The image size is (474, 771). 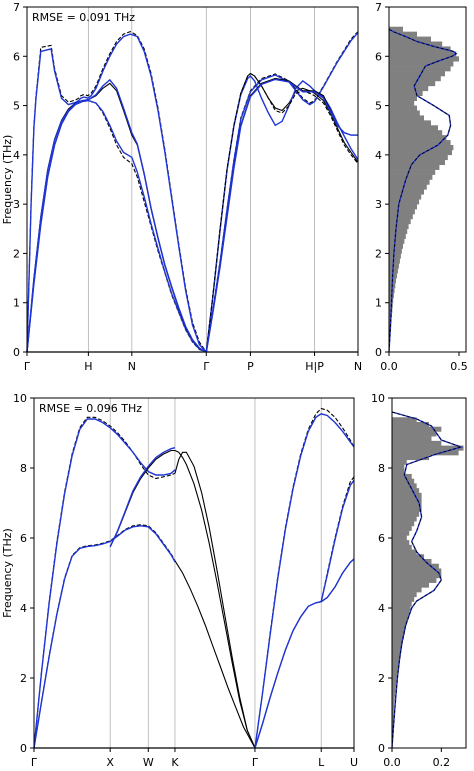 I want to click on top-dos-curve, so click(x=423, y=190).